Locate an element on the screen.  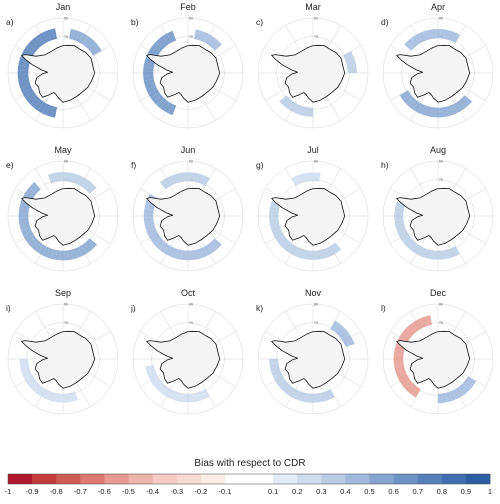
colorbar-tick-label: -0.1 is located at coordinates (224, 491).